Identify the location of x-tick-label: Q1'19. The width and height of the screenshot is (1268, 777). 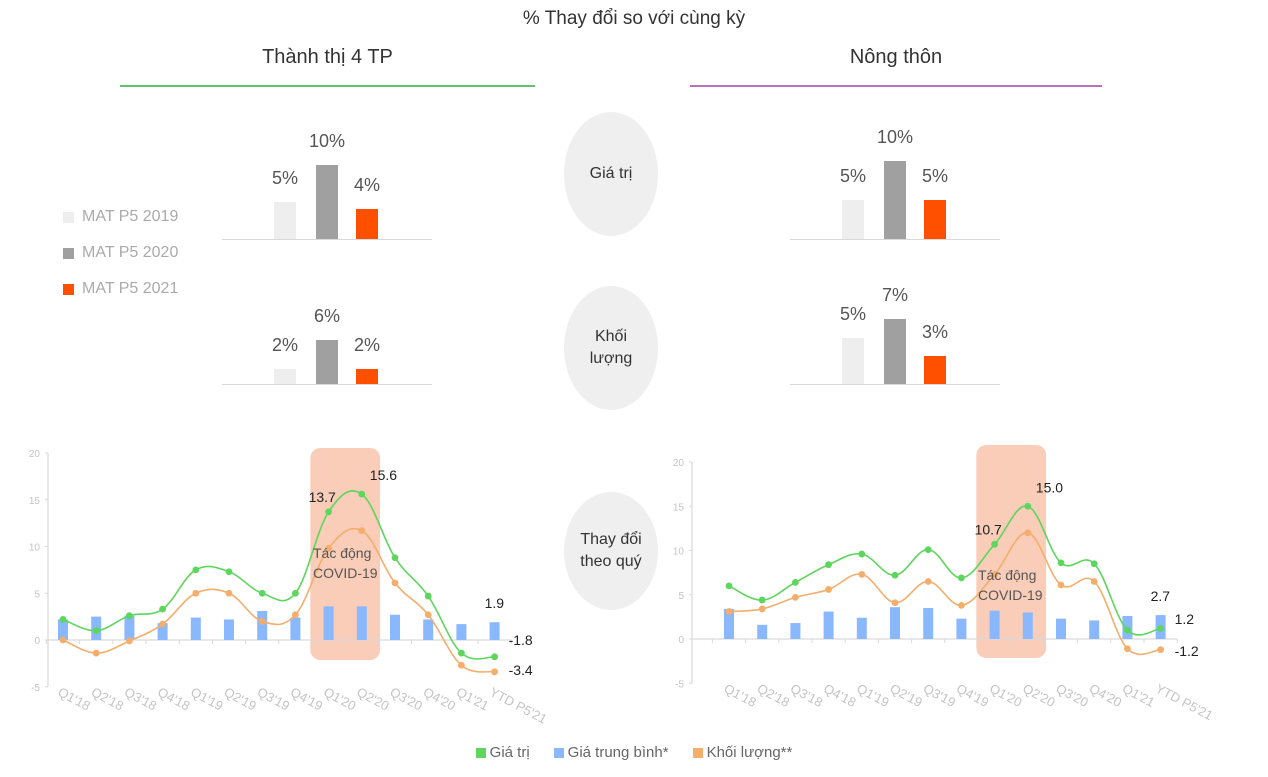
(206, 698).